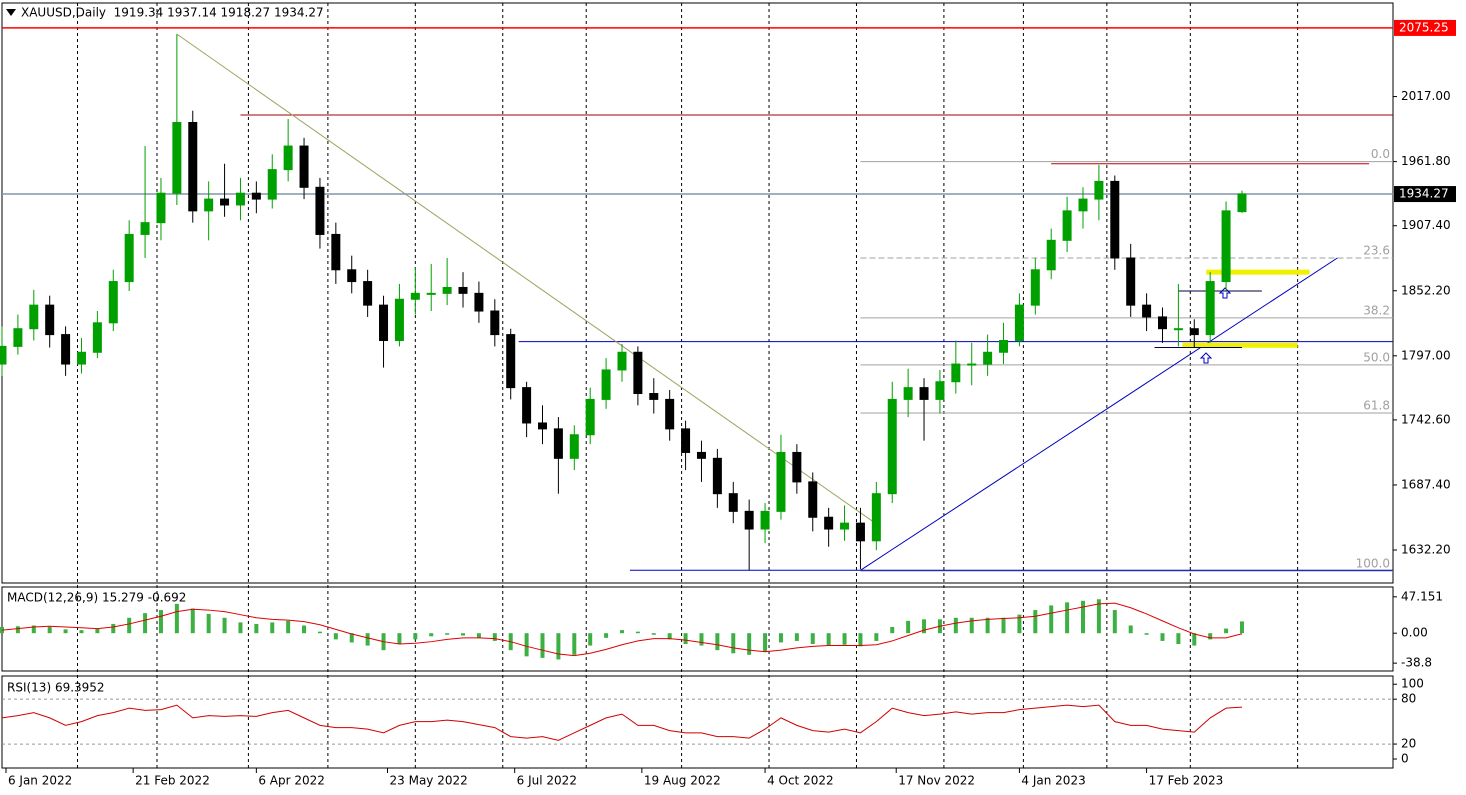 This screenshot has height=795, width=1466. I want to click on y-tick-label: 20, so click(1408, 744).